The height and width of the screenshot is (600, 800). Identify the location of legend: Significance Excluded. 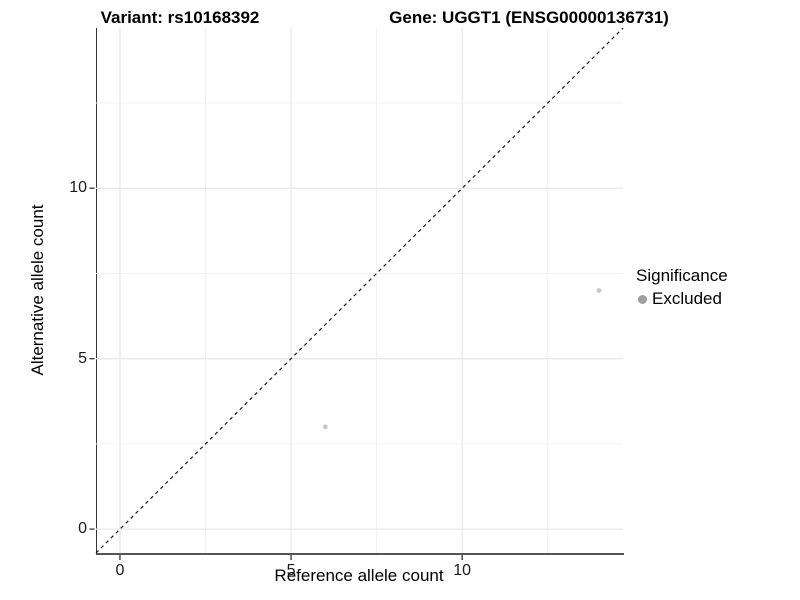
(682, 287).